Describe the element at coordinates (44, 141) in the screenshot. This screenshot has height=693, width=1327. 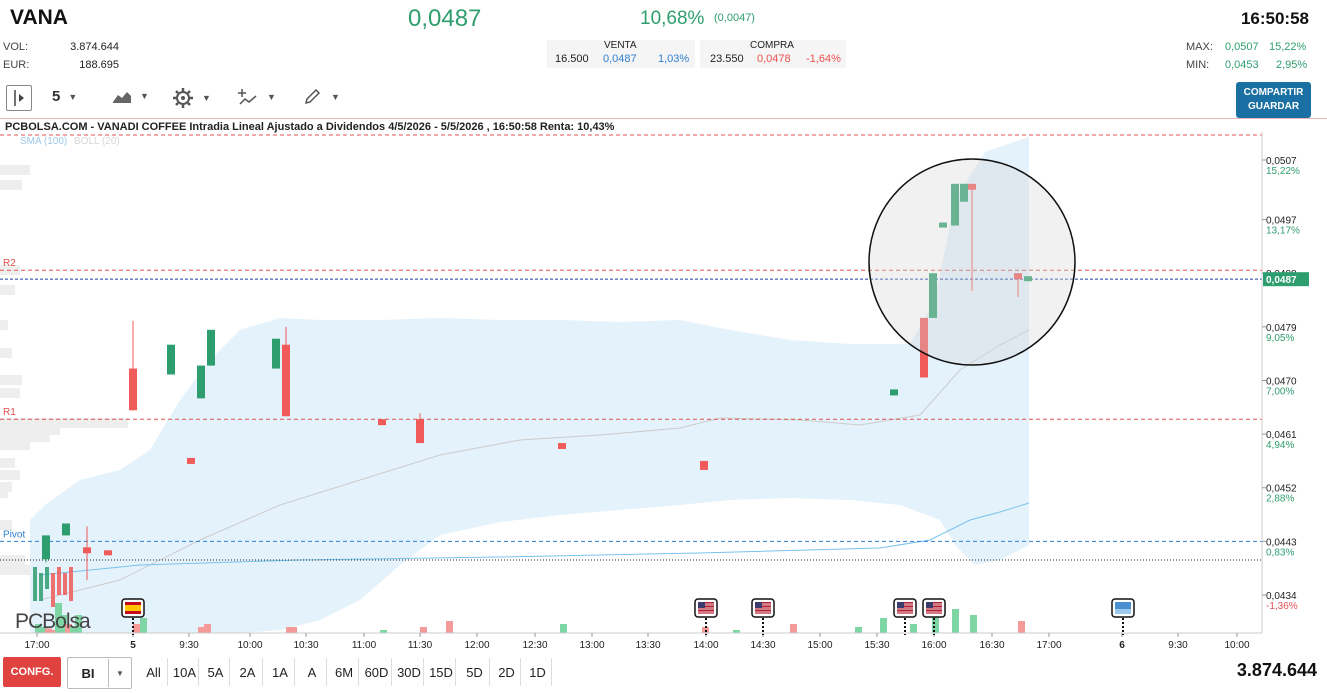
I see `legend-sma: SMA (100)` at that location.